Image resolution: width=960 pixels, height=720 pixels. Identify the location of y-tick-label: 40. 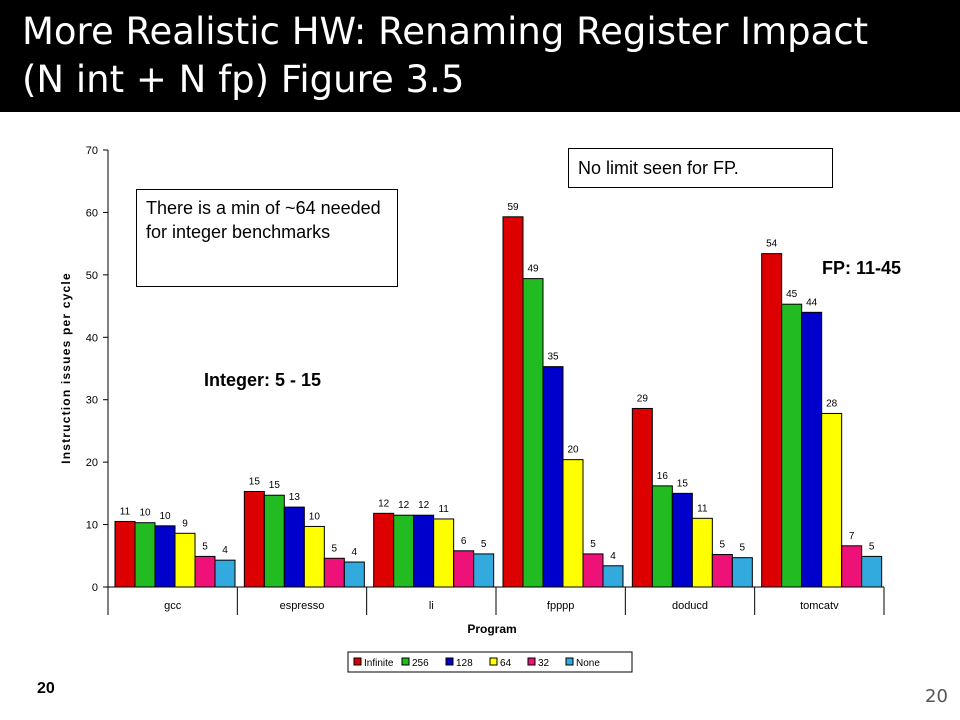
(92, 338).